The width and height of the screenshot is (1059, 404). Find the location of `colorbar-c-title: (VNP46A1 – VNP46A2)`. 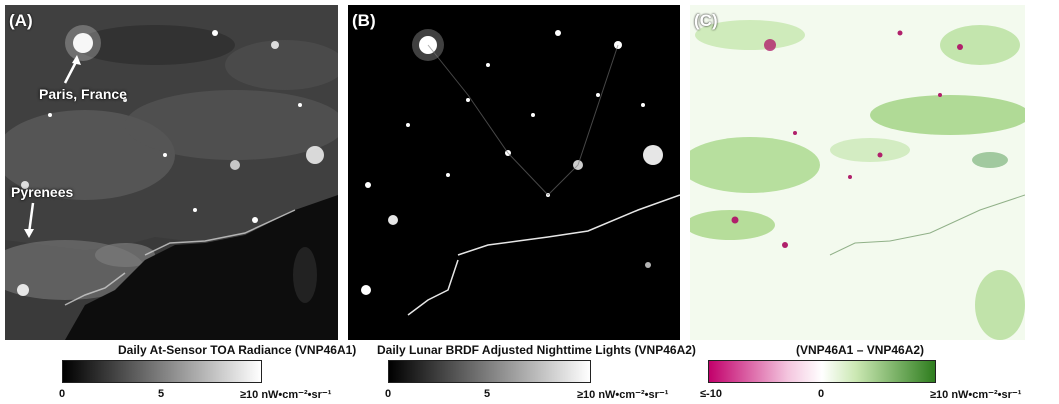

colorbar-c-title: (VNP46A1 – VNP46A2) is located at coordinates (860, 350).